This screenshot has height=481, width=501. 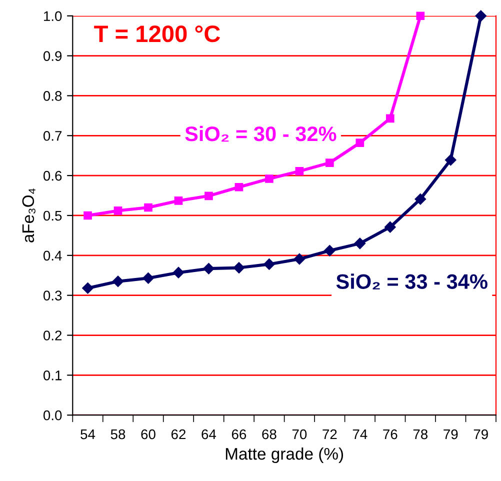 What do you see at coordinates (52, 56) in the screenshot?
I see `y-tick-label: 0.9` at bounding box center [52, 56].